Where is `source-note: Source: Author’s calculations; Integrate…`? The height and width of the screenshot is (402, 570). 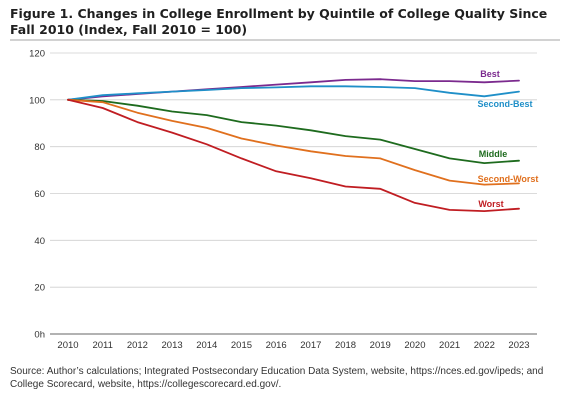
source-note: Source: Author’s calculations; Integrate… is located at coordinates (277, 378).